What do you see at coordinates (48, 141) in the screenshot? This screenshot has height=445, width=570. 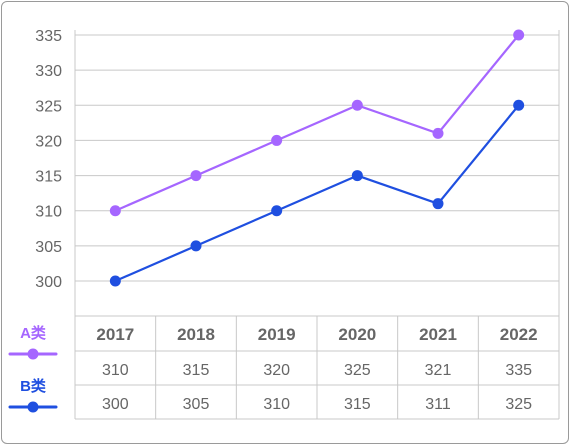 I see `y-tick-label: 320` at bounding box center [48, 141].